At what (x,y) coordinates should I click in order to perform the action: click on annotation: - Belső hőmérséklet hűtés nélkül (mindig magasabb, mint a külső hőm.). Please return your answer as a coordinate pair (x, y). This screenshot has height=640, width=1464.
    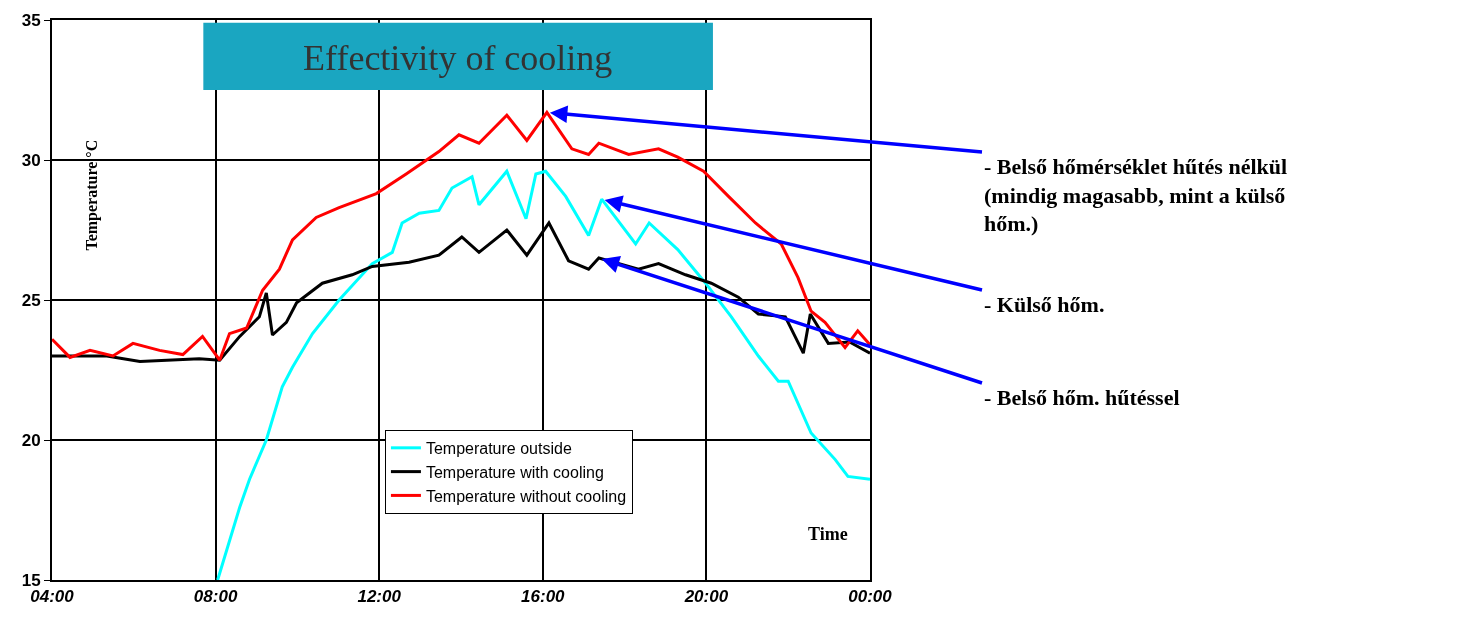
    Looking at the image, I should click on (1136, 195).